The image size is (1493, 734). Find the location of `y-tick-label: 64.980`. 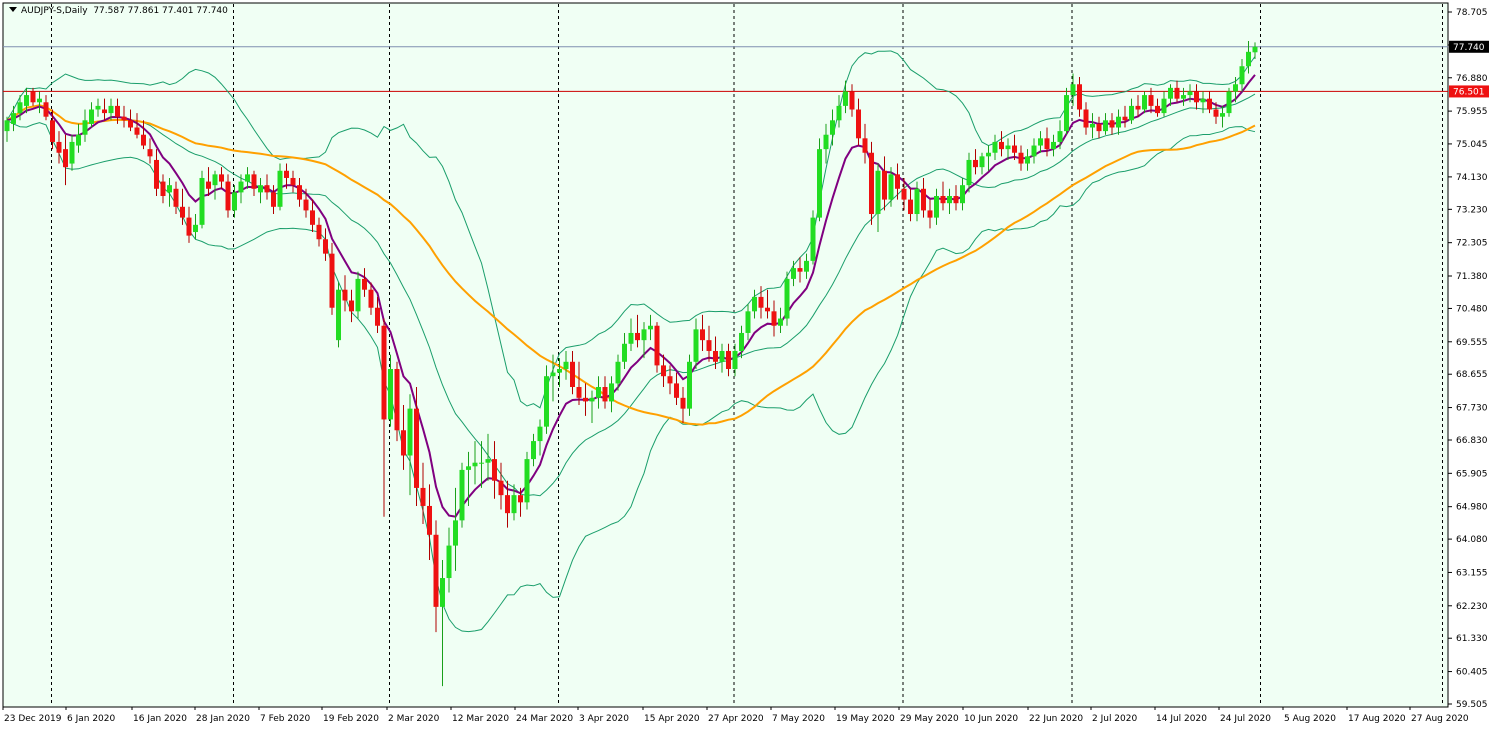

y-tick-label: 64.980 is located at coordinates (1472, 508).